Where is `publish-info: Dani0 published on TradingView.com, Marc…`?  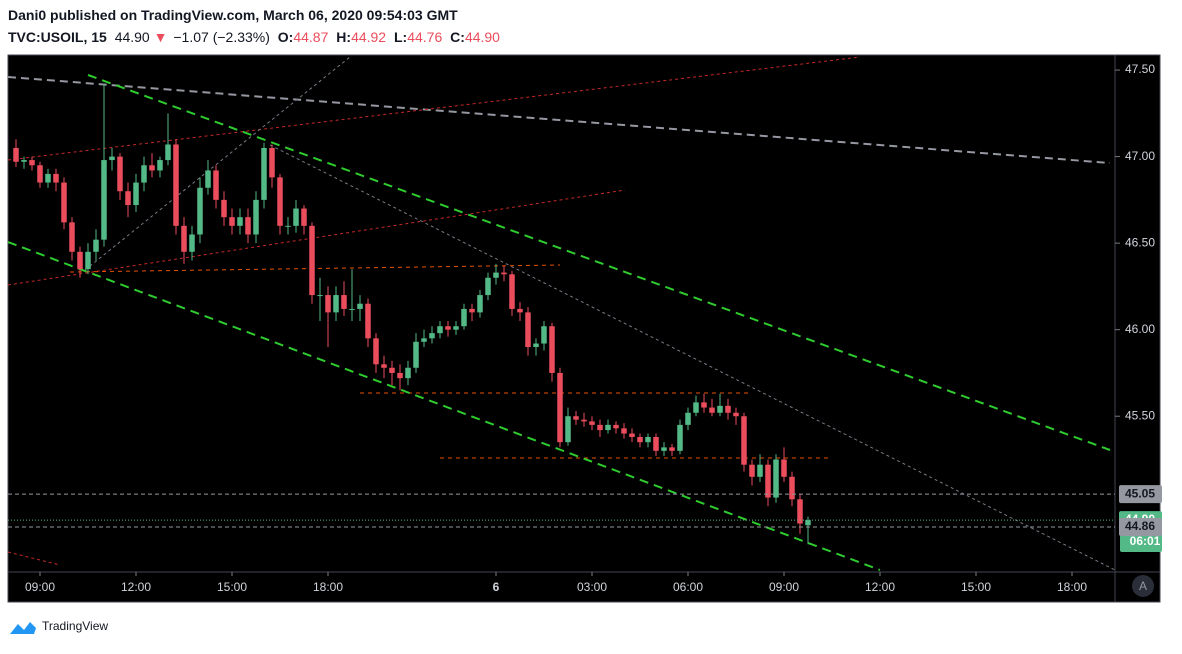
publish-info: Dani0 published on TradingView.com, Marc… is located at coordinates (233, 15).